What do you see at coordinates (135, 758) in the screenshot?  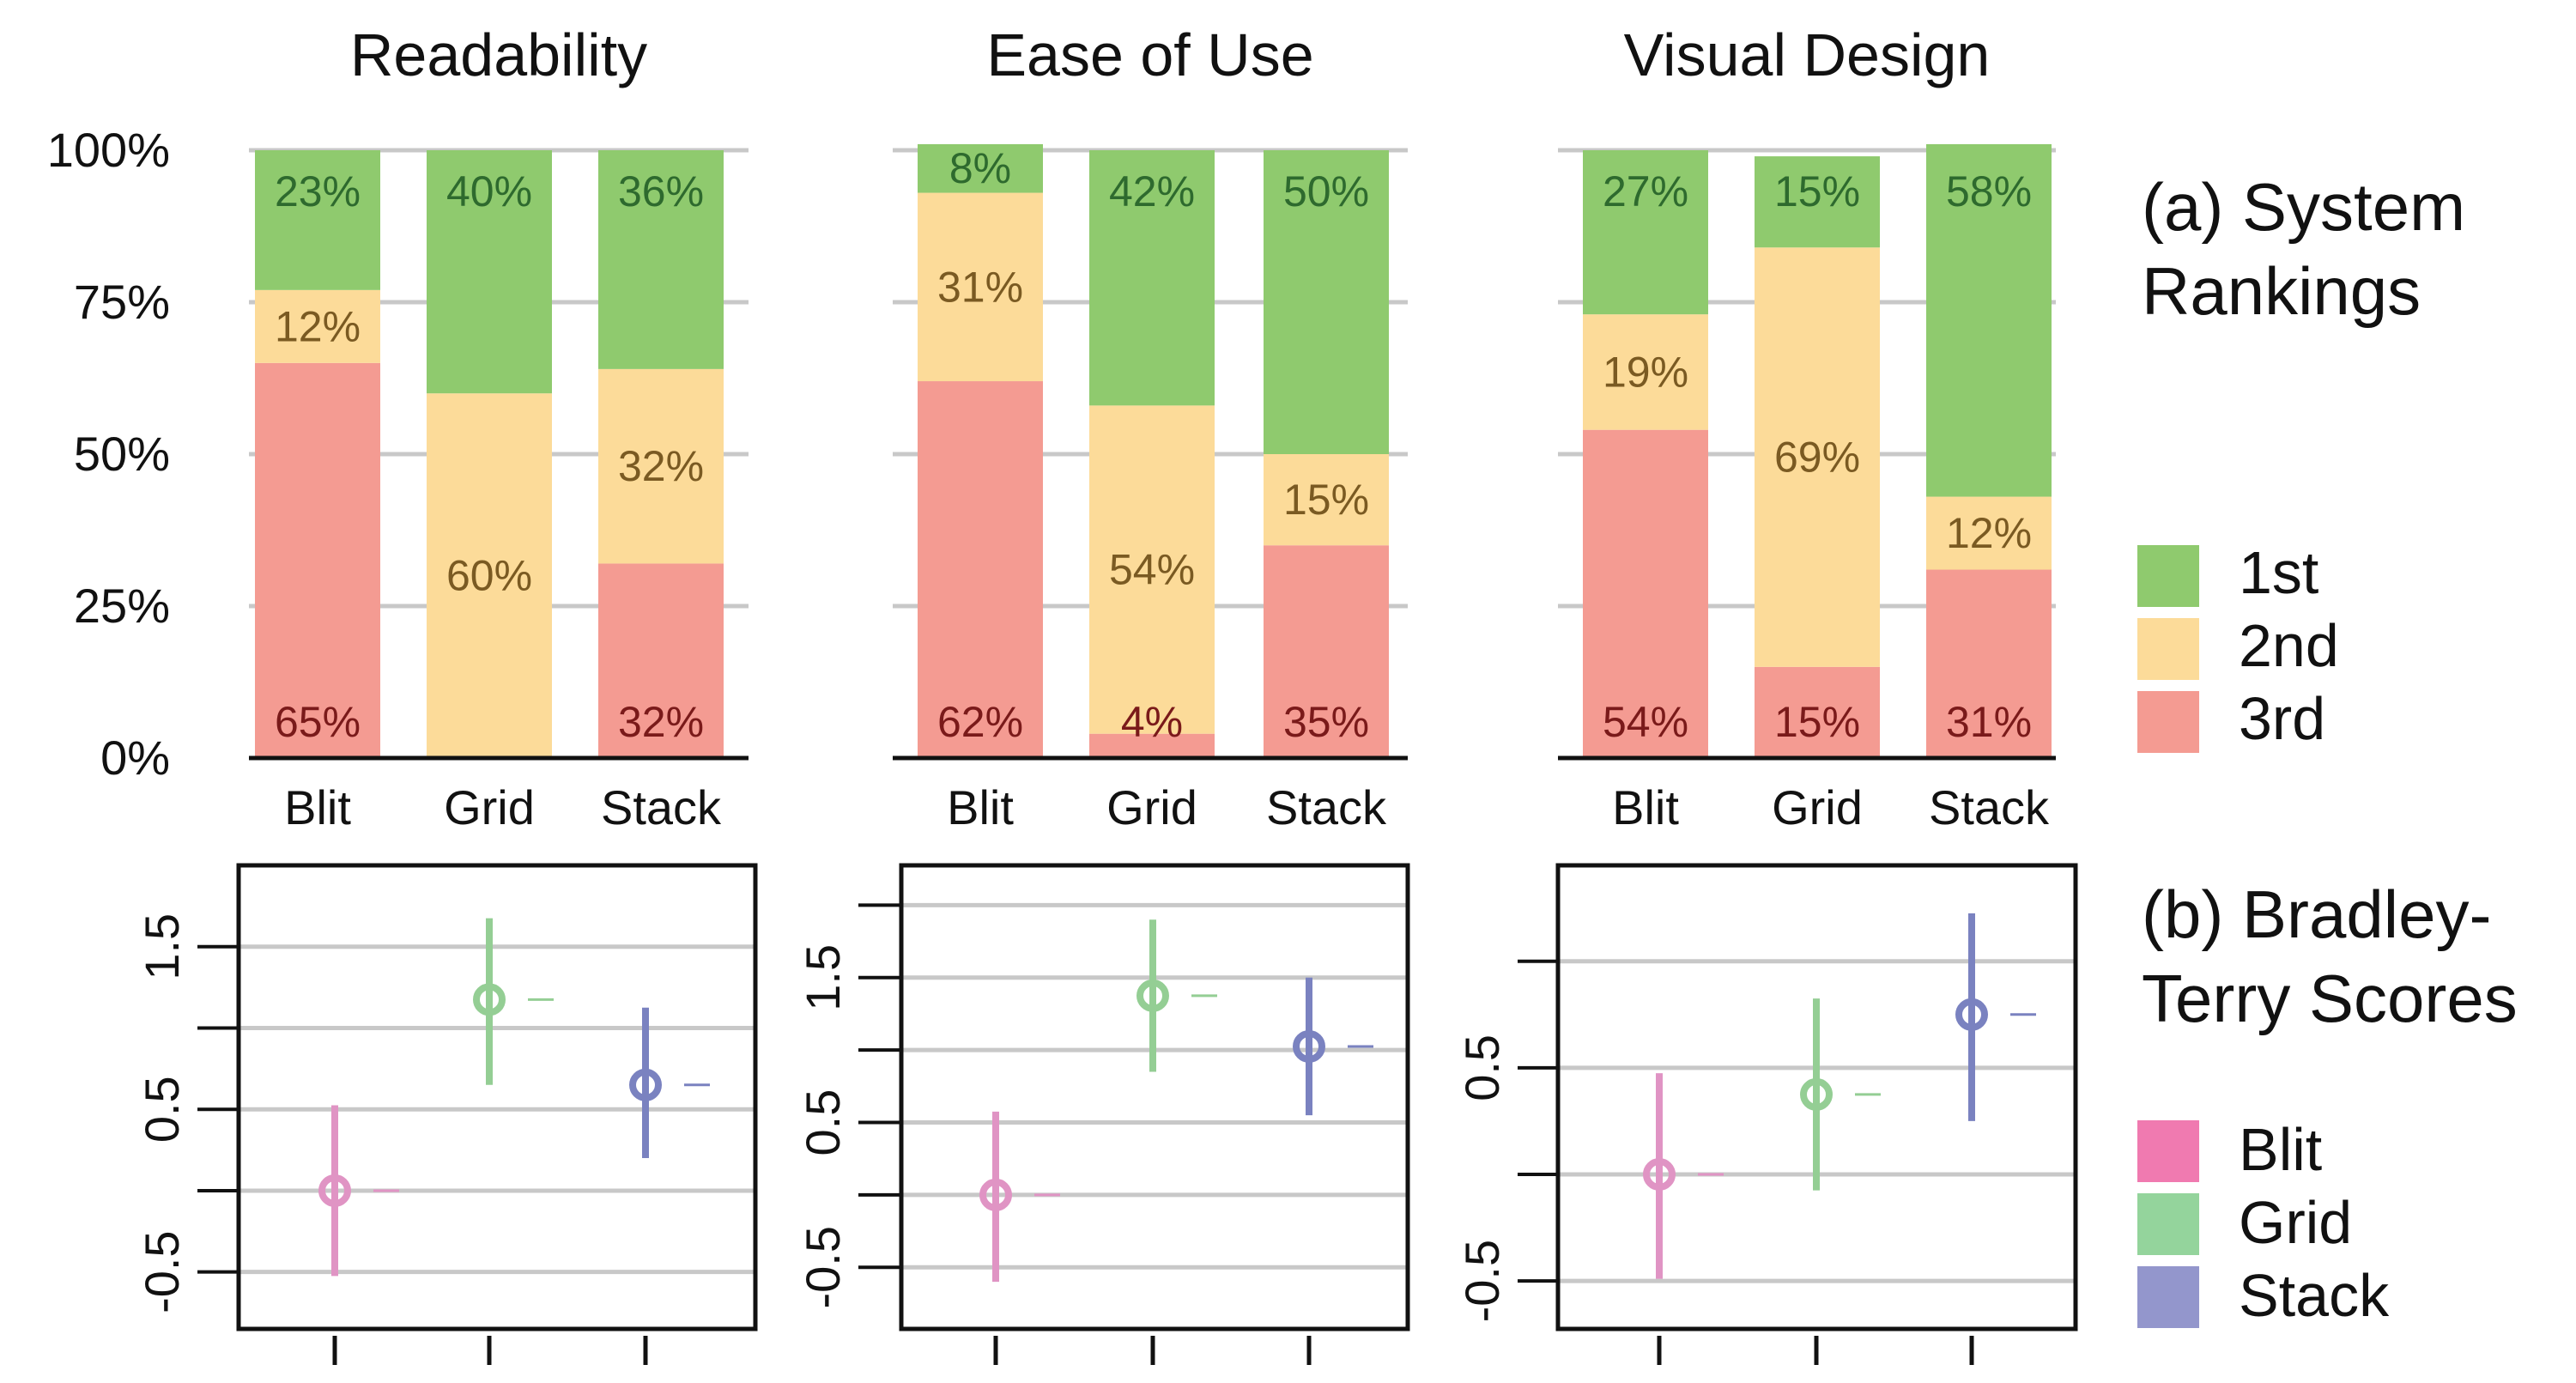 I see `y-tick-label: 0%` at bounding box center [135, 758].